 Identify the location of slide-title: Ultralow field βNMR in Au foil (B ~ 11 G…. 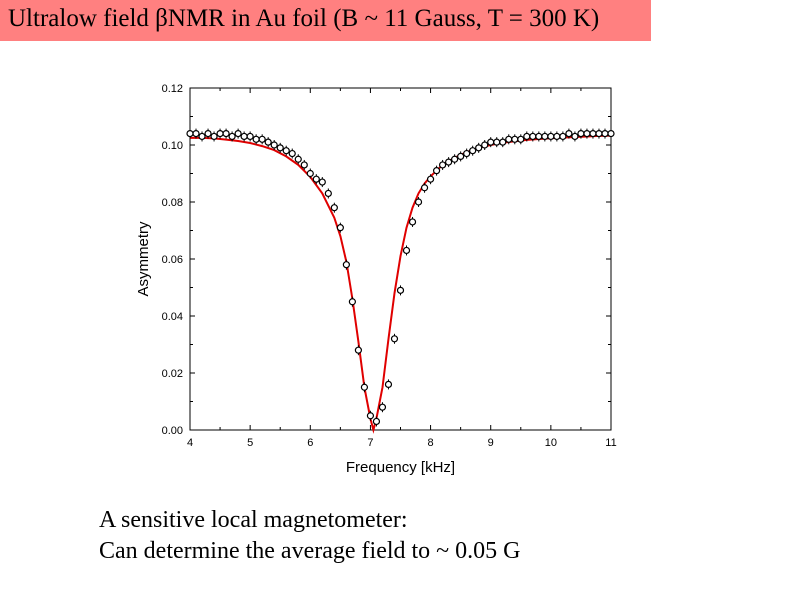
(304, 18).